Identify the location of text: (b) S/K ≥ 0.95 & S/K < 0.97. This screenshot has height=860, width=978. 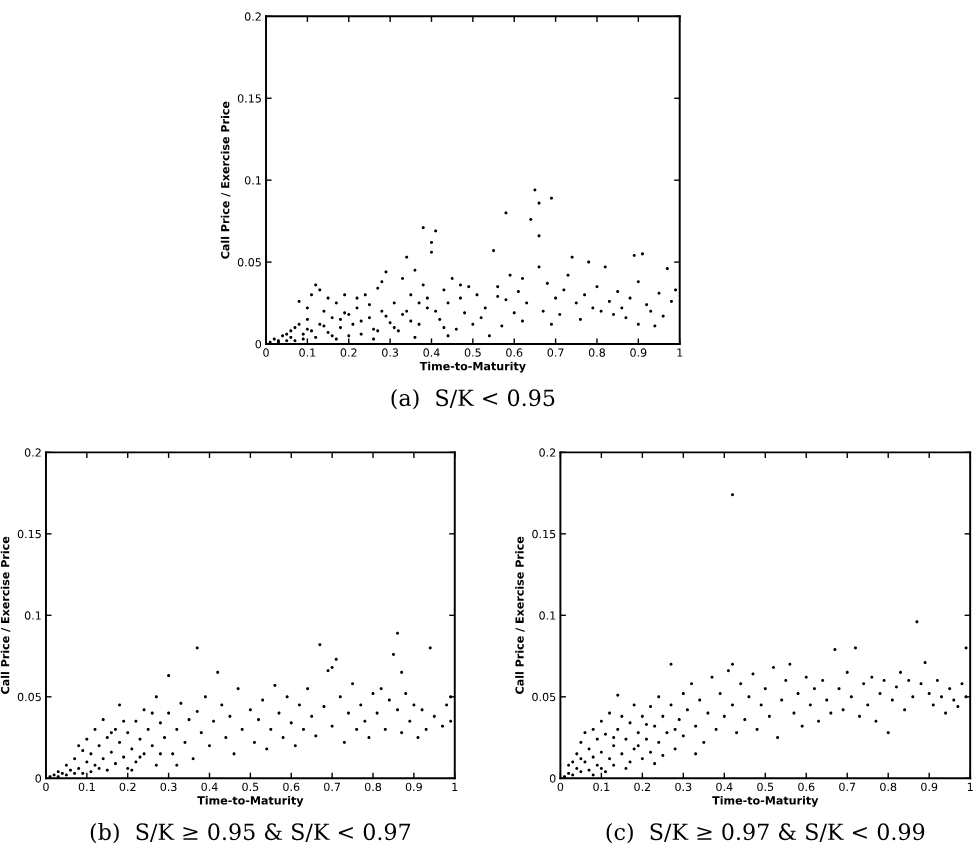
(250, 833).